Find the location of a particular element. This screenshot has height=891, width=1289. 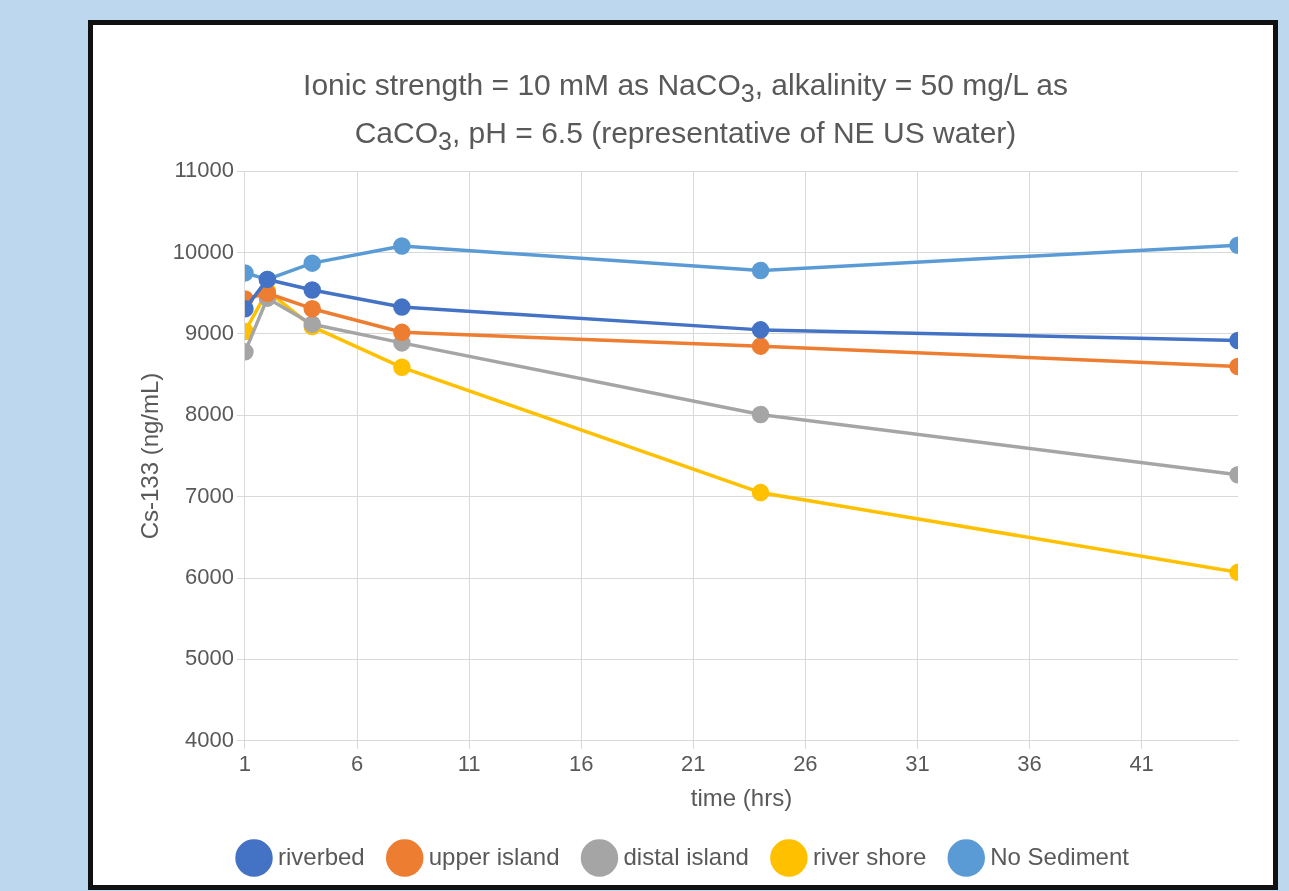

y-tick-label: 7000 is located at coordinates (209, 495).